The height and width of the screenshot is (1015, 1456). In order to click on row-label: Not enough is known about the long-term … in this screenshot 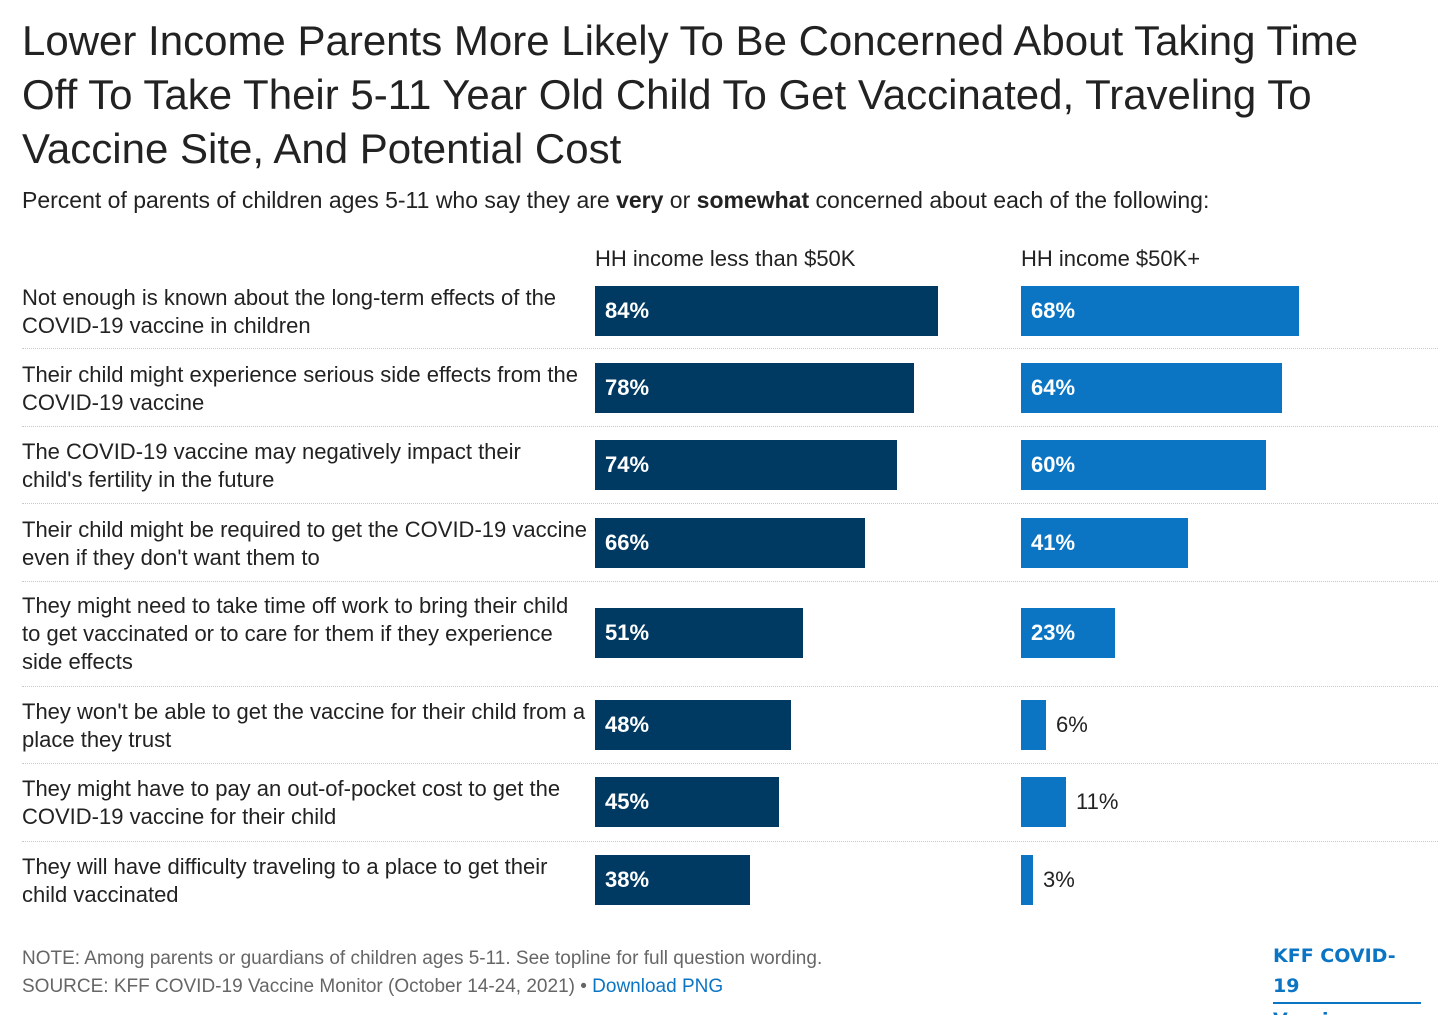, I will do `click(289, 311)`.